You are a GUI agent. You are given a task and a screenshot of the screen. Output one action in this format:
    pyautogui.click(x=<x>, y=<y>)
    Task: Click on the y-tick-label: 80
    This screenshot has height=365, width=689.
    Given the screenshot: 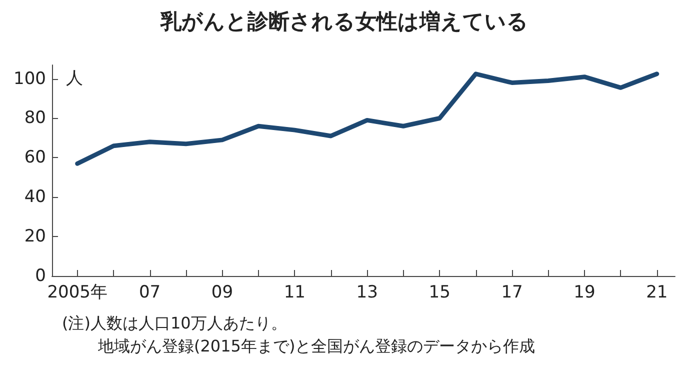 What is the action you would take?
    pyautogui.click(x=35, y=118)
    